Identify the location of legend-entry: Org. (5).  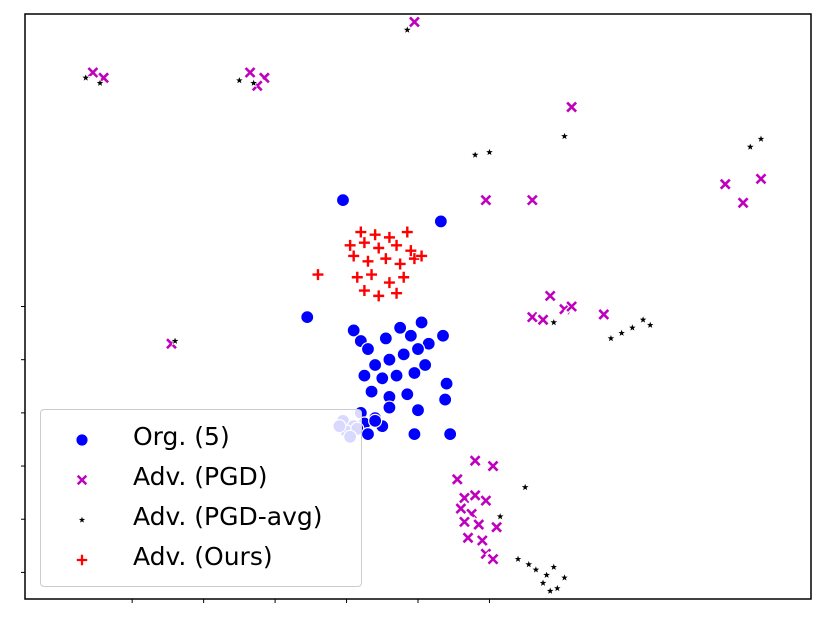
(201, 438).